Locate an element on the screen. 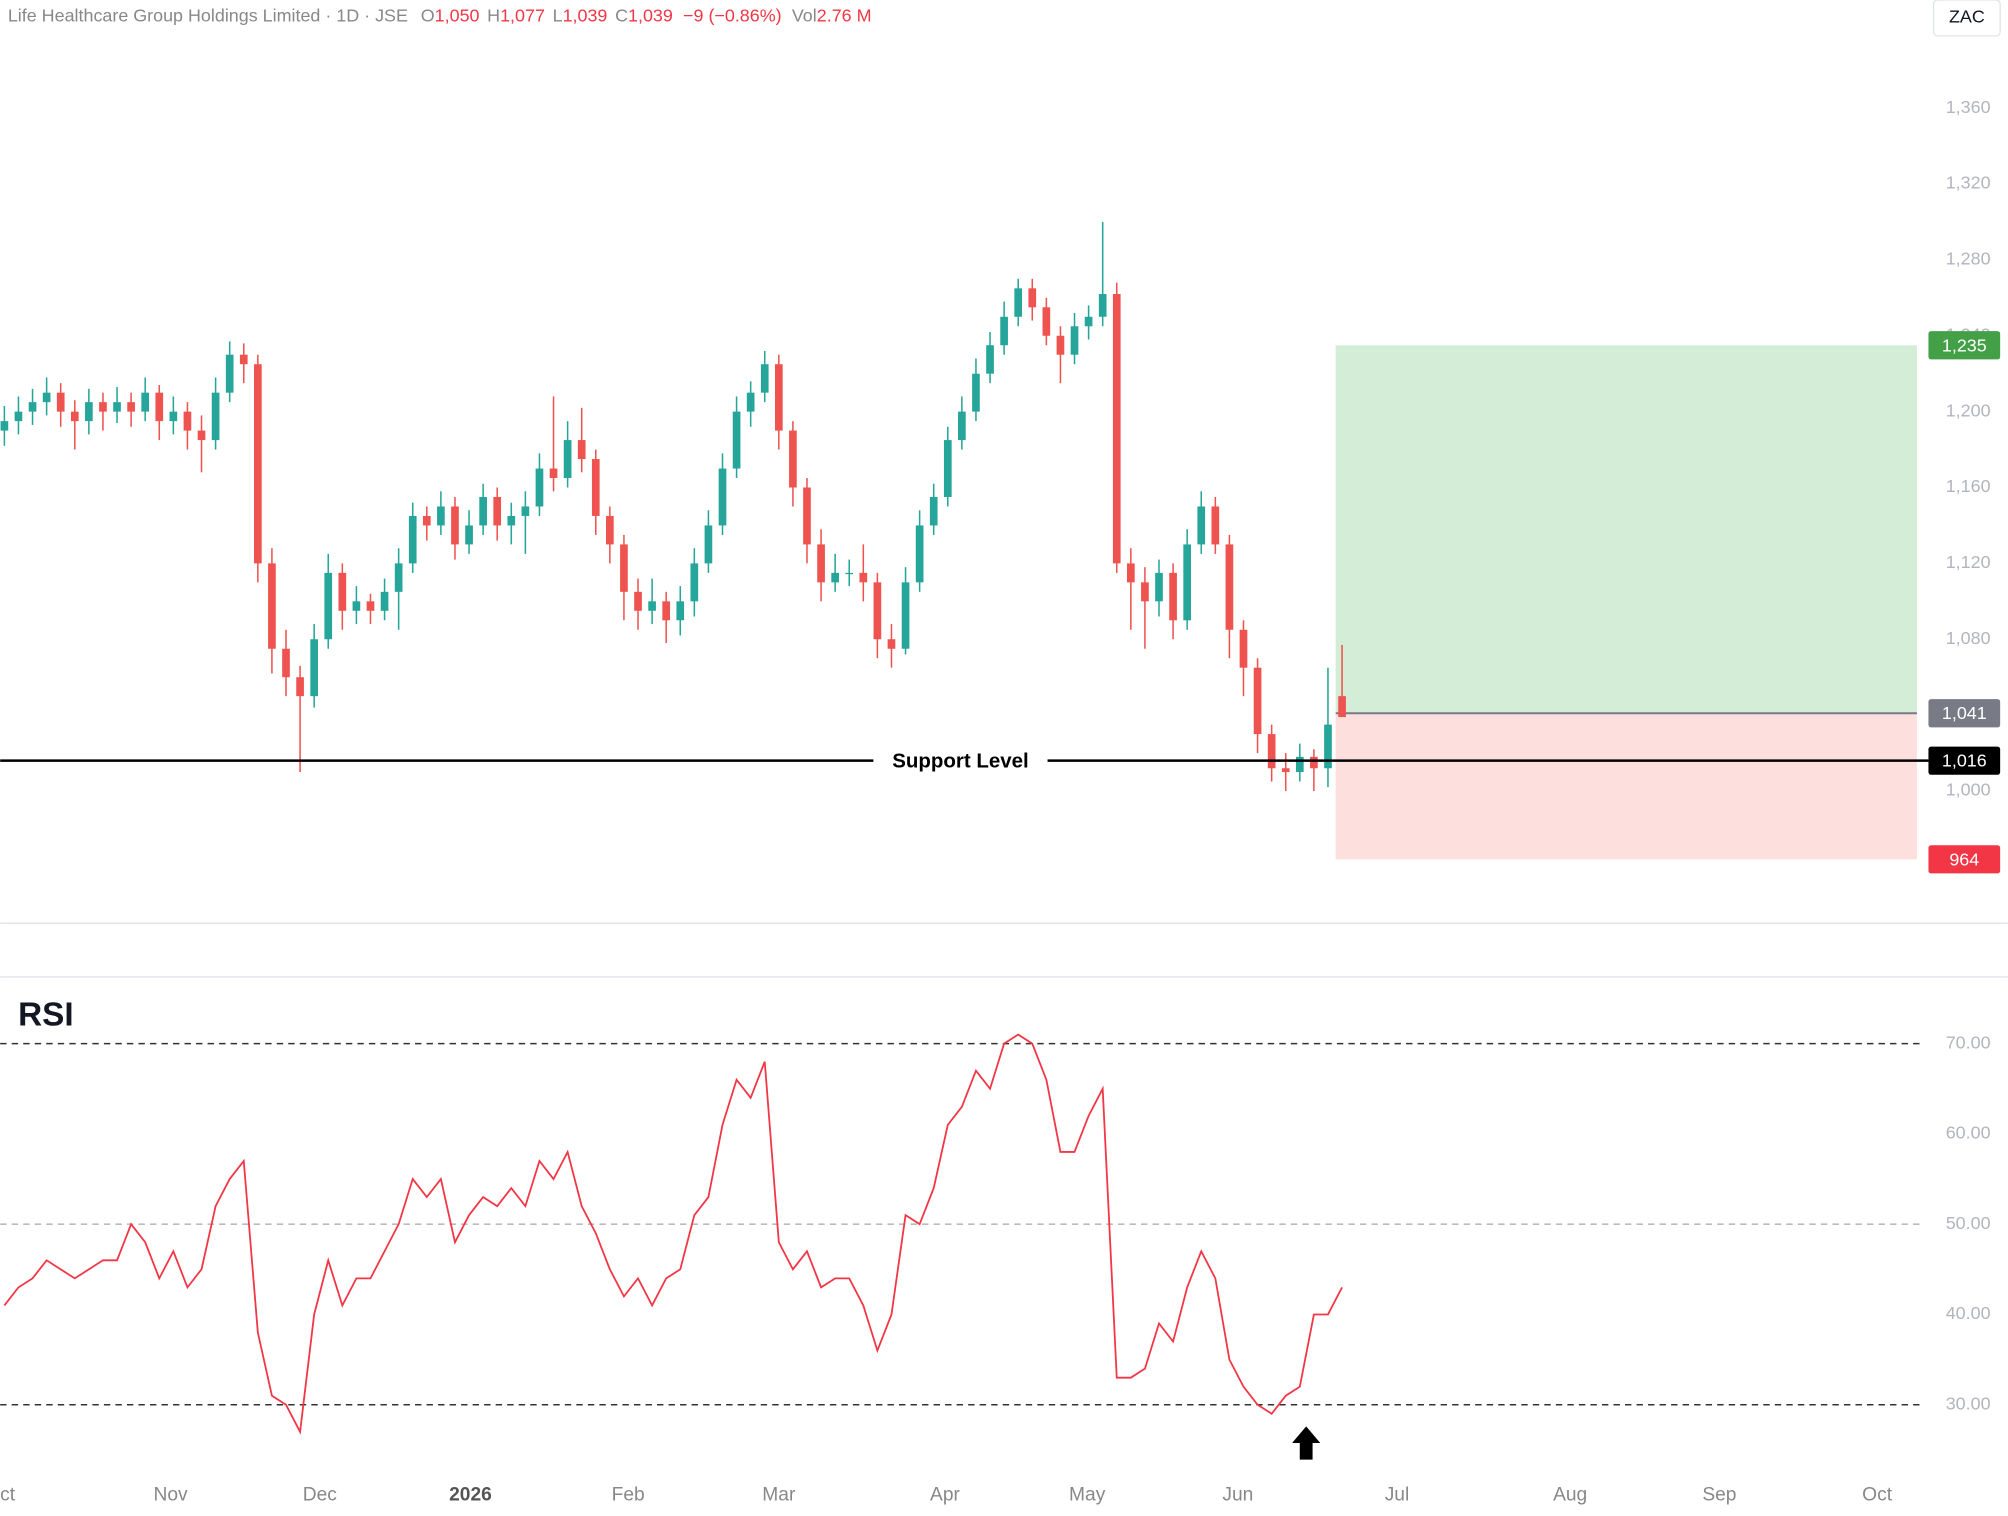 Image resolution: width=2008 pixels, height=1516 pixels. rsi-title: RSI is located at coordinates (45, 1014).